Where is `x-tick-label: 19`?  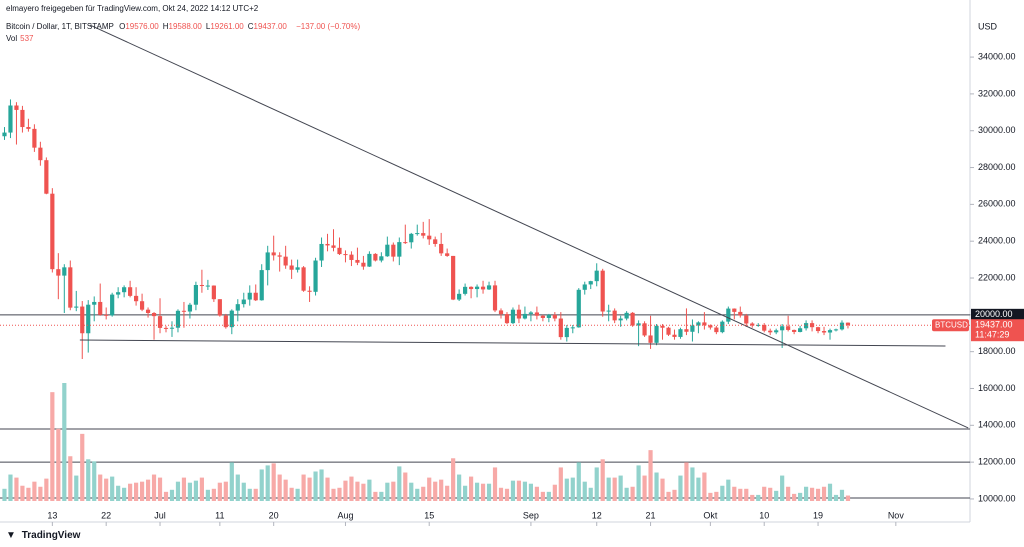 x-tick-label: 19 is located at coordinates (818, 515).